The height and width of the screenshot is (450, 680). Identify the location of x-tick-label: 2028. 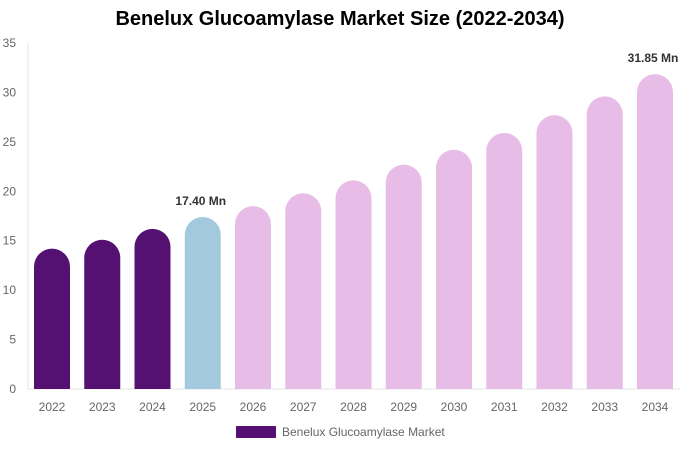
(353, 407).